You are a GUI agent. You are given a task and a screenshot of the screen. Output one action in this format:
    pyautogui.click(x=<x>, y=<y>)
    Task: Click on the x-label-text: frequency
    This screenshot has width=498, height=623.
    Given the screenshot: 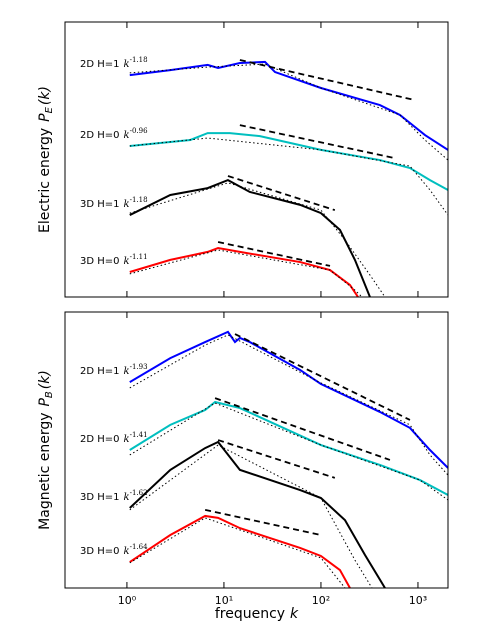 What is the action you would take?
    pyautogui.click(x=250, y=614)
    